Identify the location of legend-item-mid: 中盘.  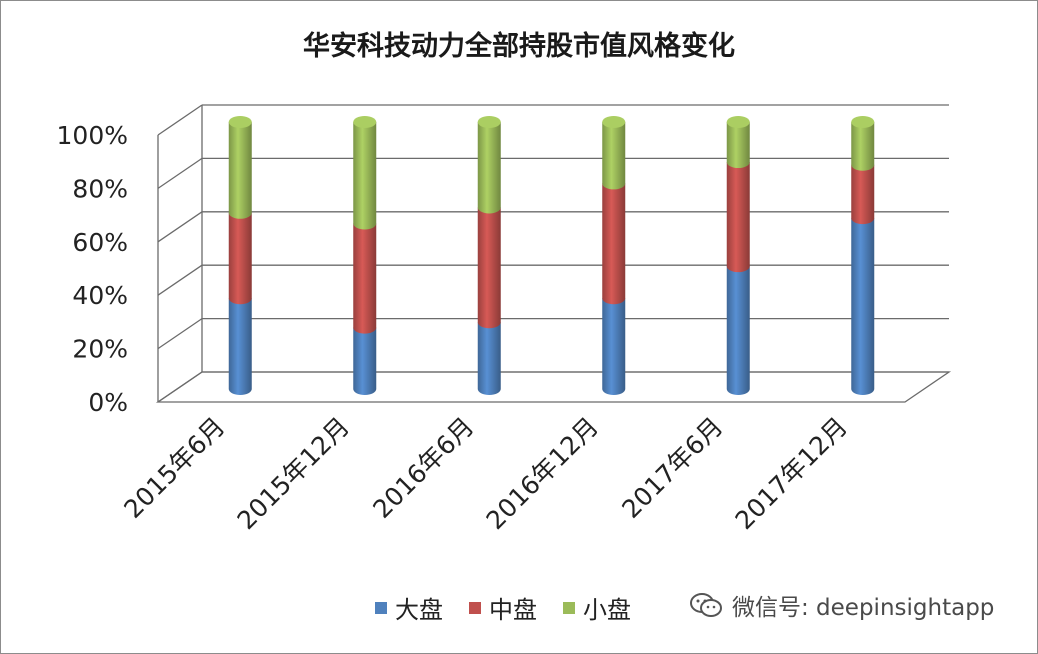
(503, 607).